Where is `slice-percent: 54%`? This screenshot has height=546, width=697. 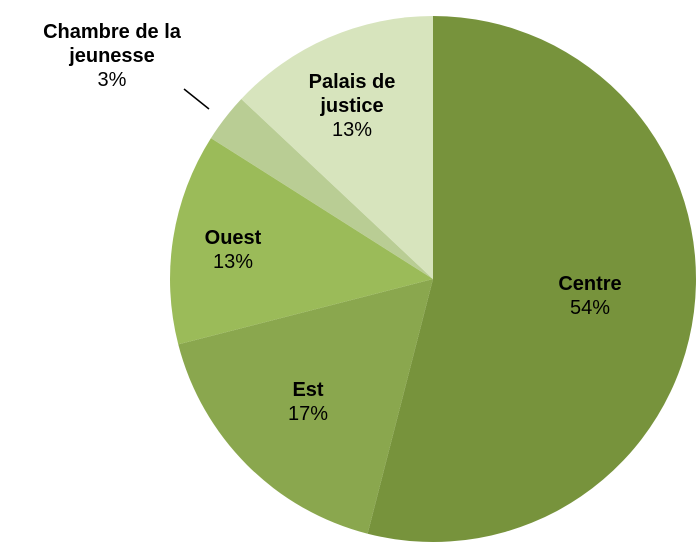
slice-percent: 54% is located at coordinates (590, 308).